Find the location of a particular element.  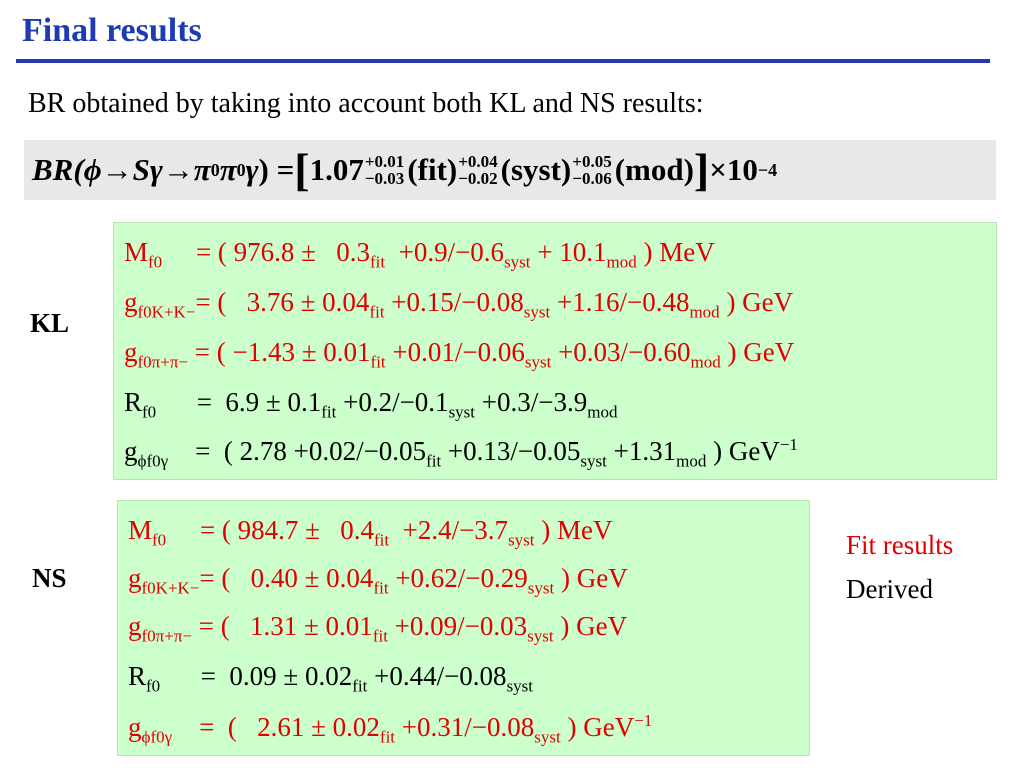

row-text: +0.13/−0.05 is located at coordinates (511, 451).